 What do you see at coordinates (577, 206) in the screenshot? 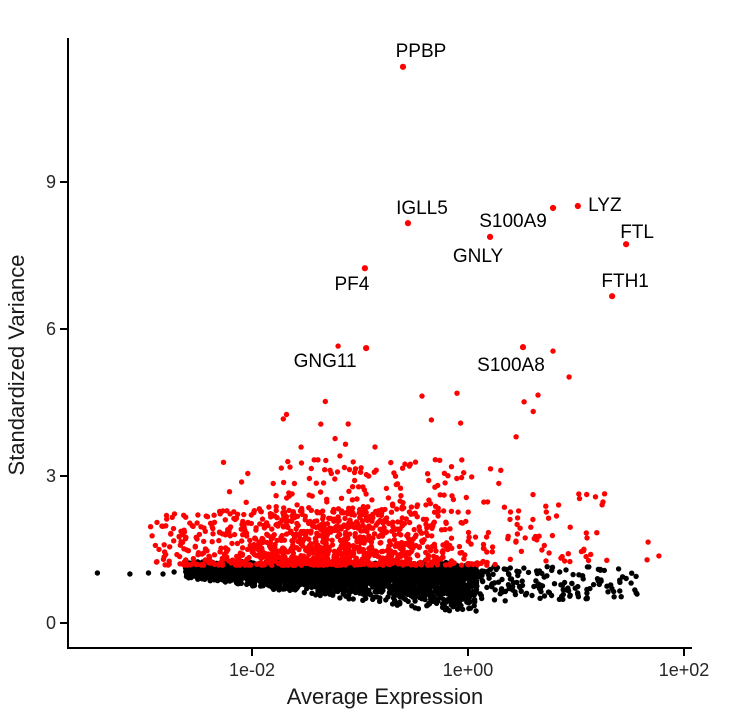
I see `gene-point-lyz` at bounding box center [577, 206].